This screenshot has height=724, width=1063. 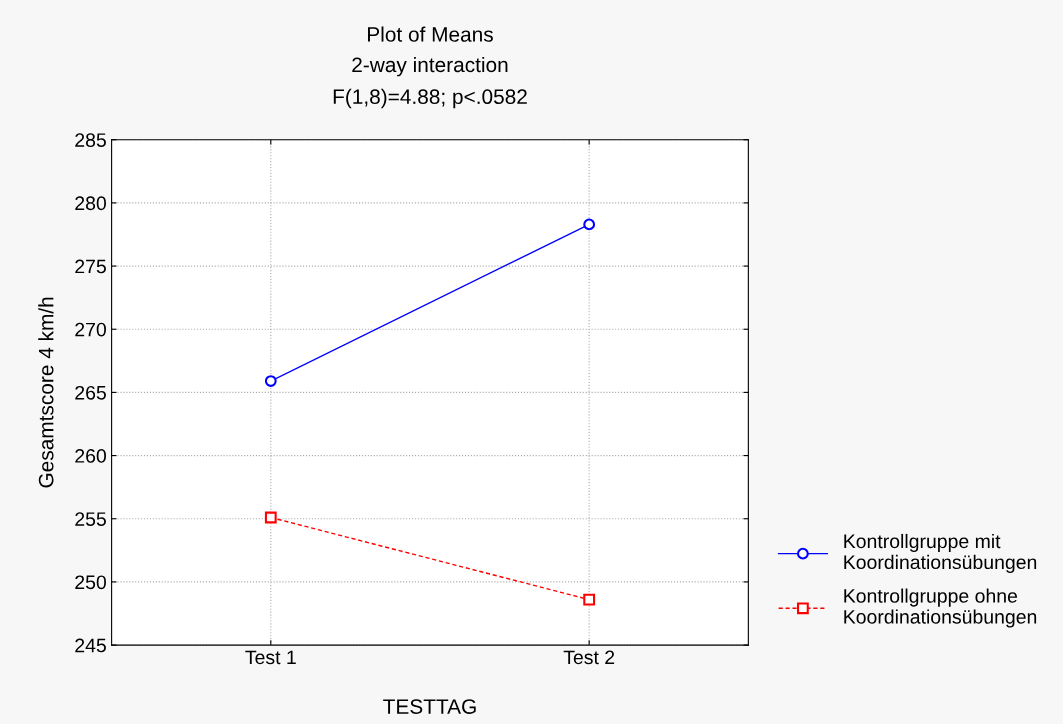 I want to click on x-tick-label: Test 2, so click(x=589, y=657).